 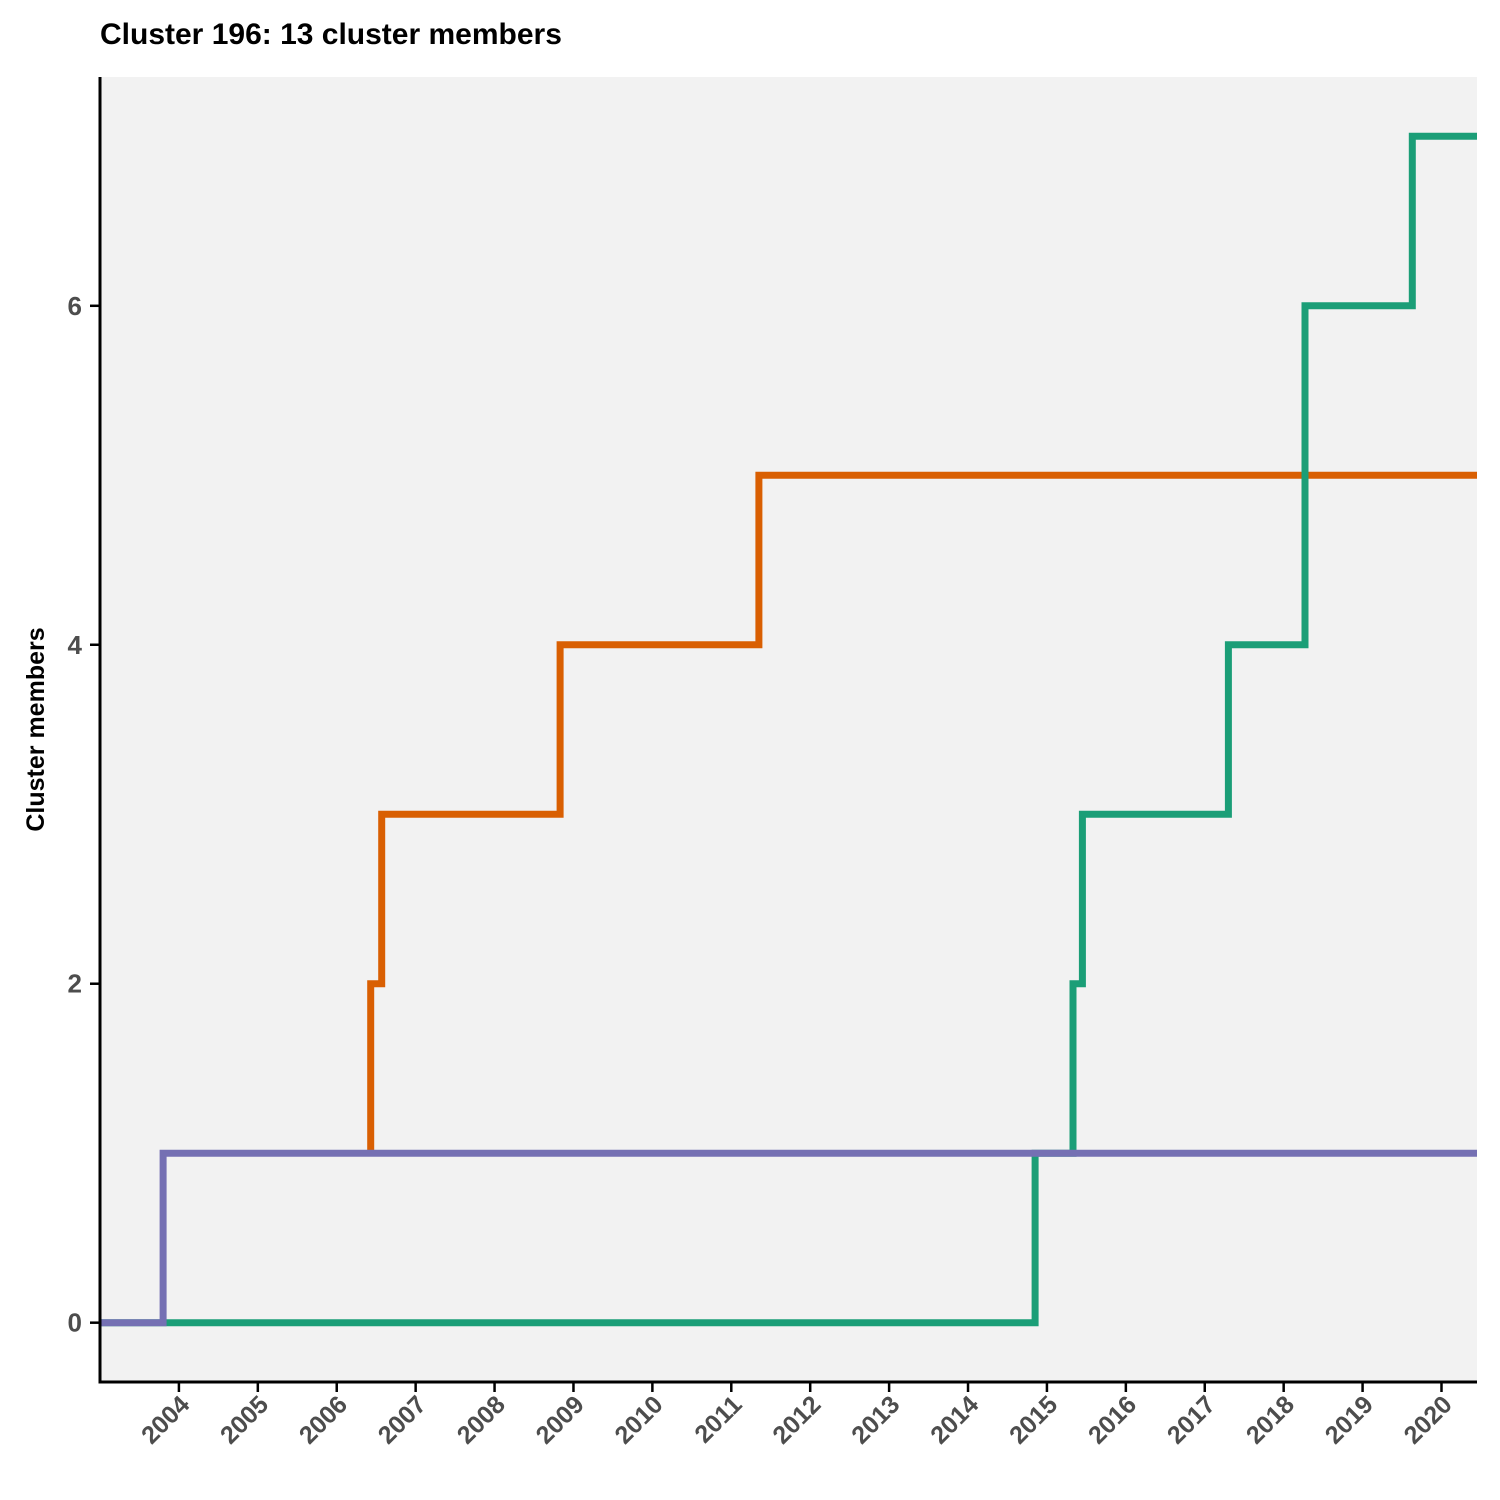 I want to click on x-tick-label: 2009, so click(x=560, y=1419).